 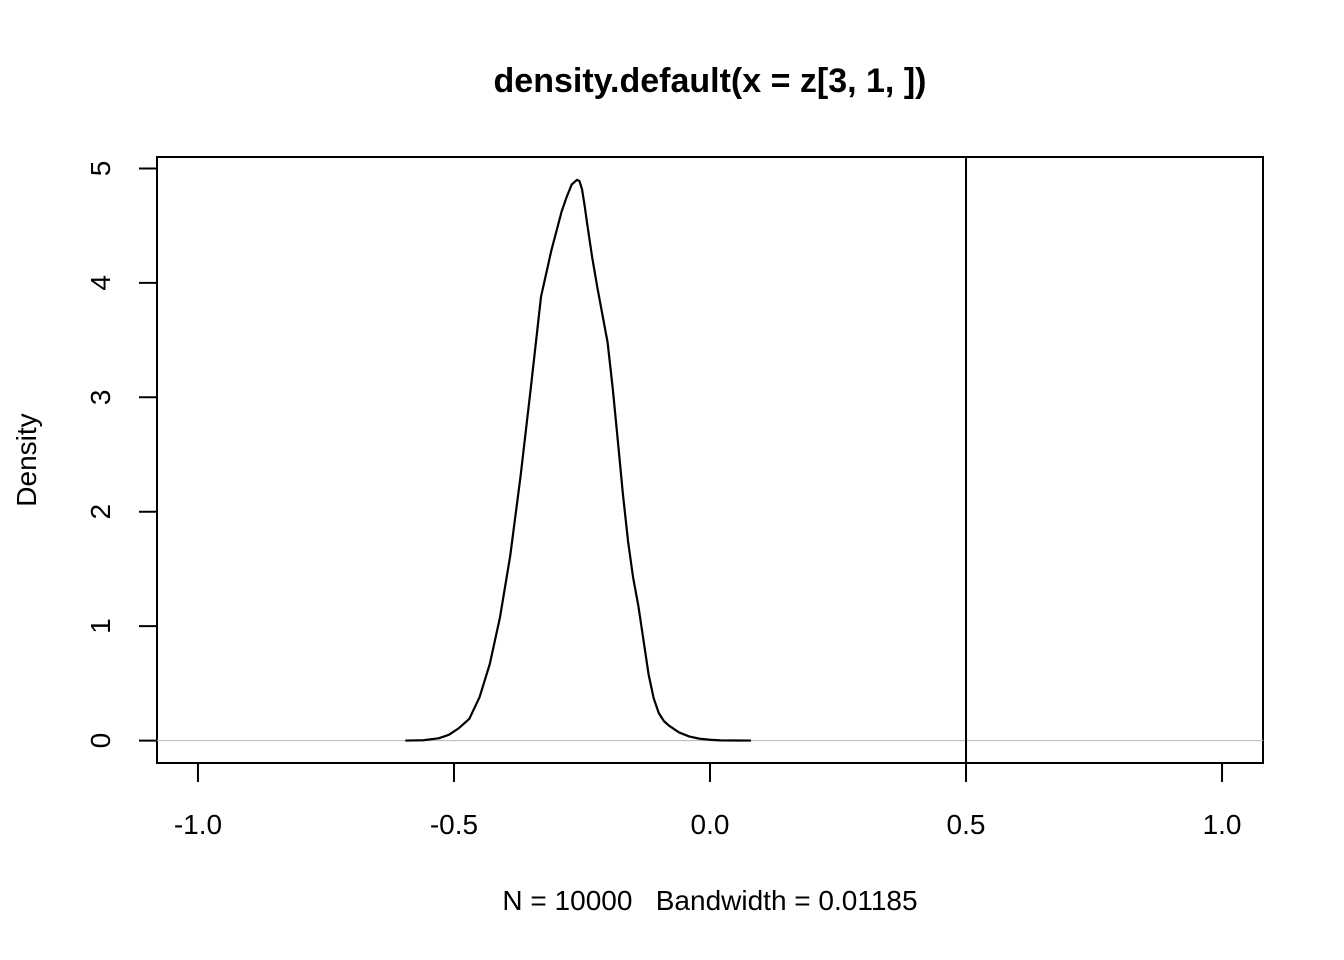 I want to click on y-axis: 0 1 2 3 4 5, so click(x=121, y=455).